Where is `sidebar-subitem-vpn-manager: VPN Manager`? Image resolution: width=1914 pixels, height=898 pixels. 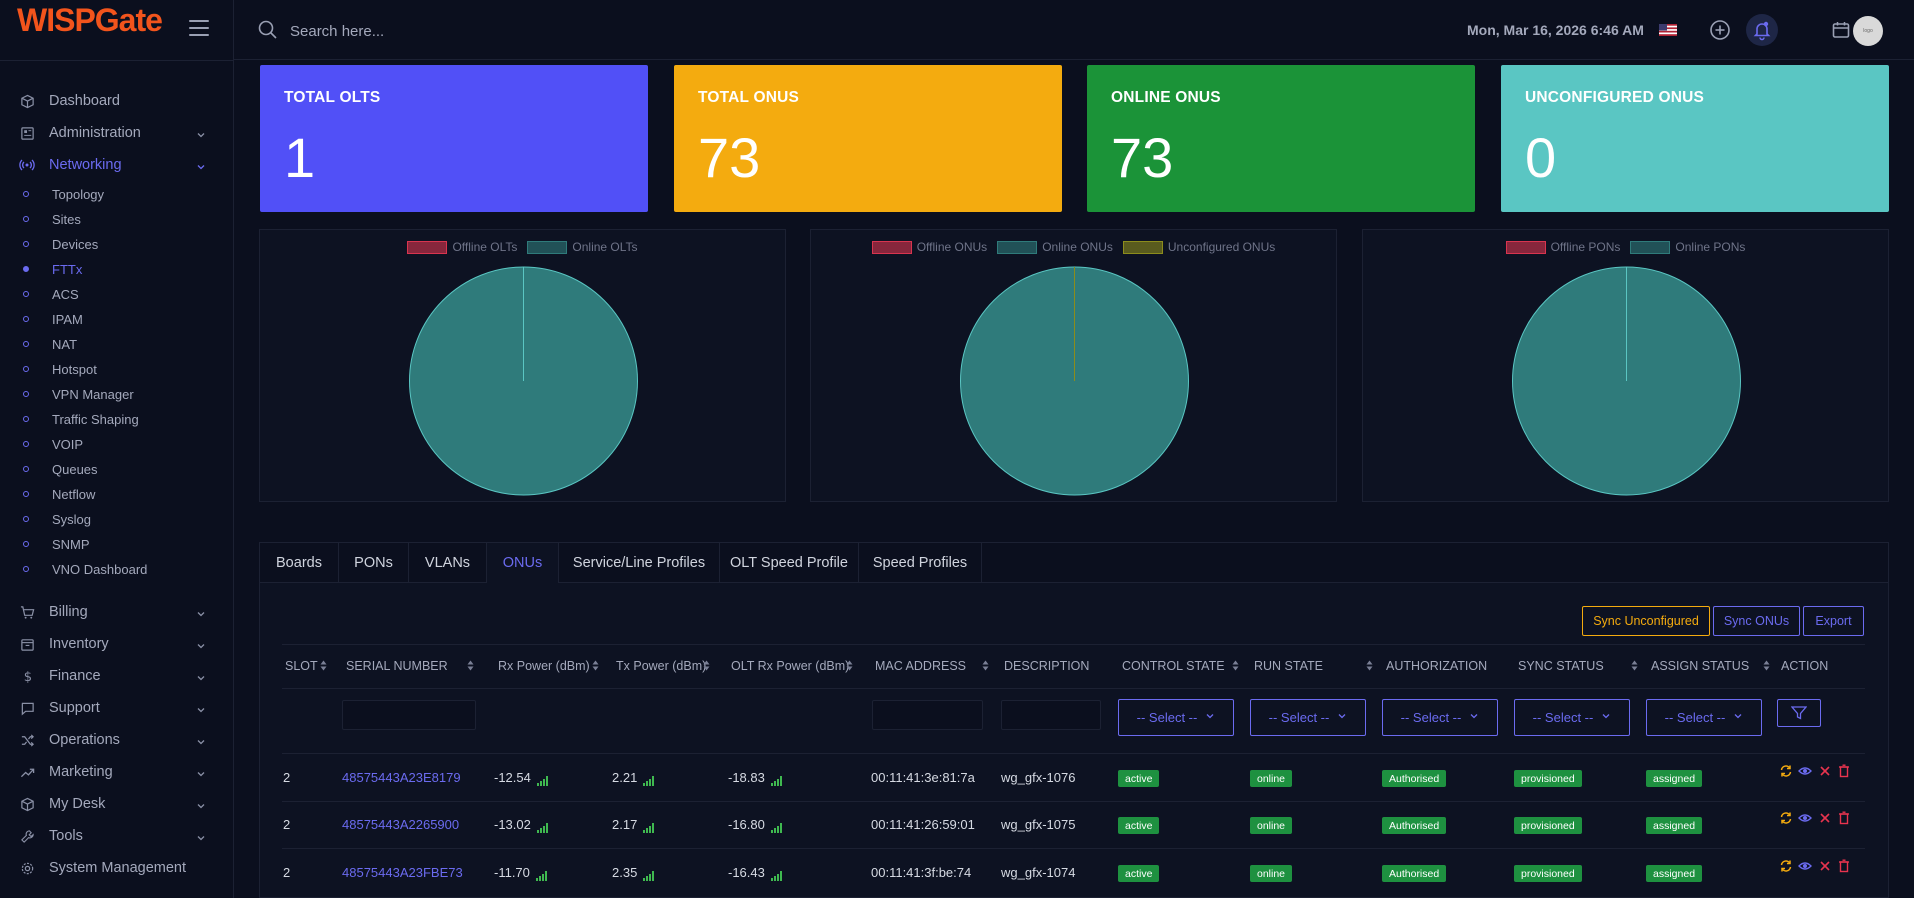 sidebar-subitem-vpn-manager: VPN Manager is located at coordinates (117, 394).